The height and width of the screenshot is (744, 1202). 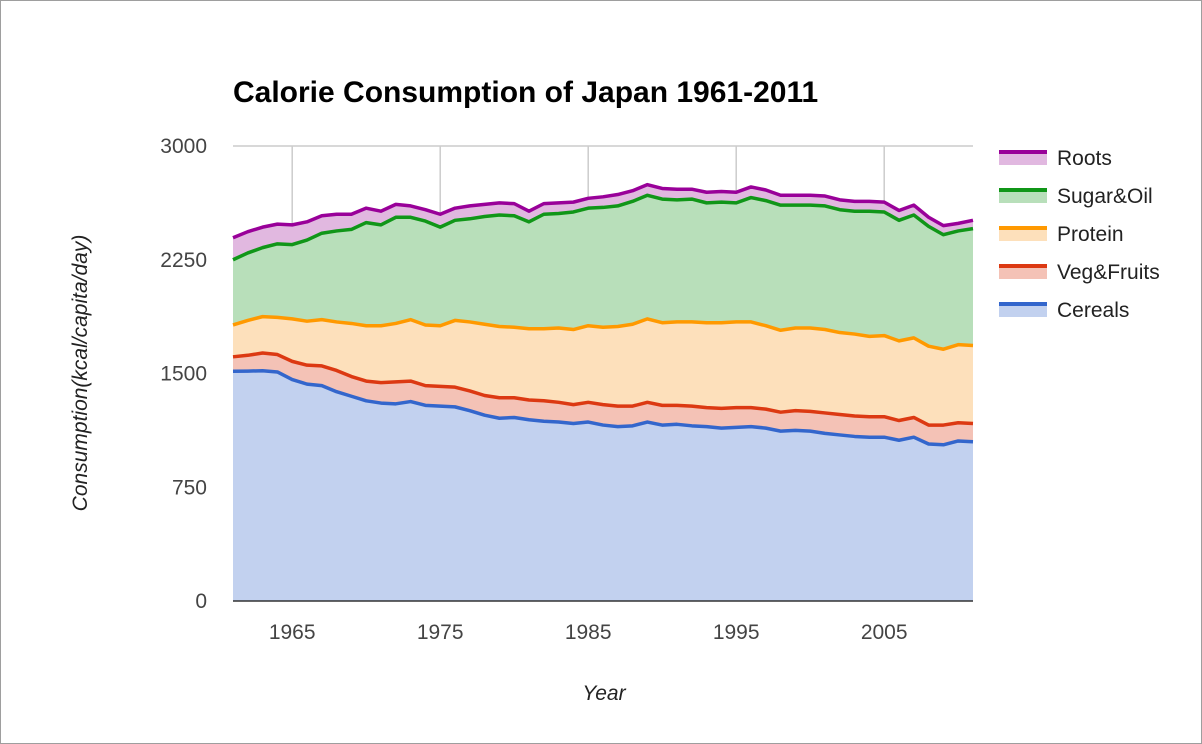 I want to click on y-tick-label: 3000, so click(x=183, y=146).